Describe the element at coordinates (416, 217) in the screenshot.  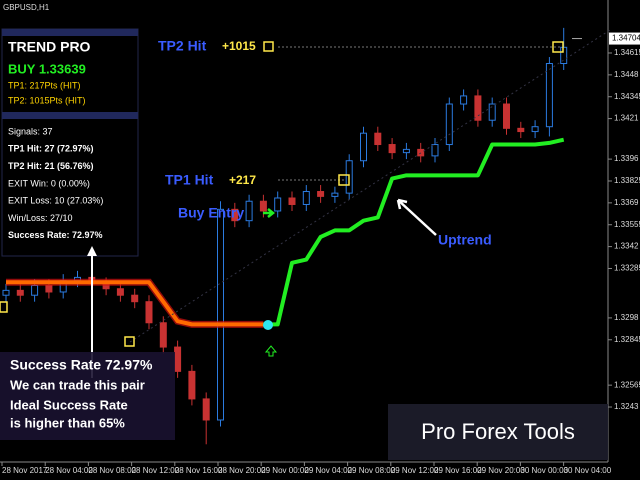
I see `uptrend-arrow` at that location.